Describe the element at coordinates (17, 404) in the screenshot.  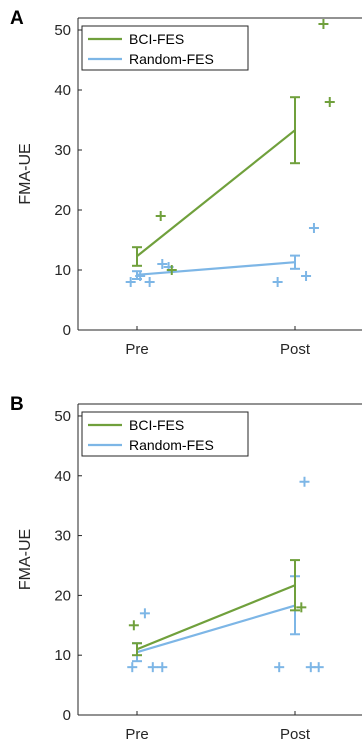
I see `panel-label: B` at that location.